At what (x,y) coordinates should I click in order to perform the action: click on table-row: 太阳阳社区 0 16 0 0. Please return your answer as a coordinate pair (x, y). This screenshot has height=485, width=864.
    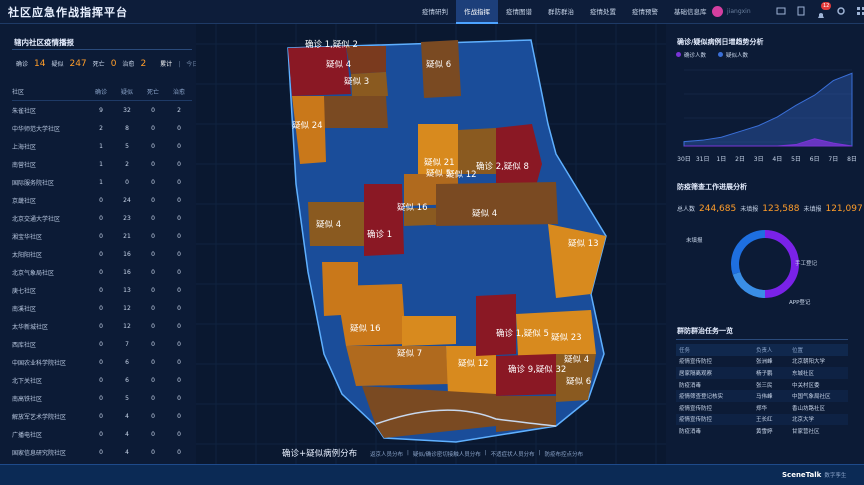
    Looking at the image, I should click on (102, 254).